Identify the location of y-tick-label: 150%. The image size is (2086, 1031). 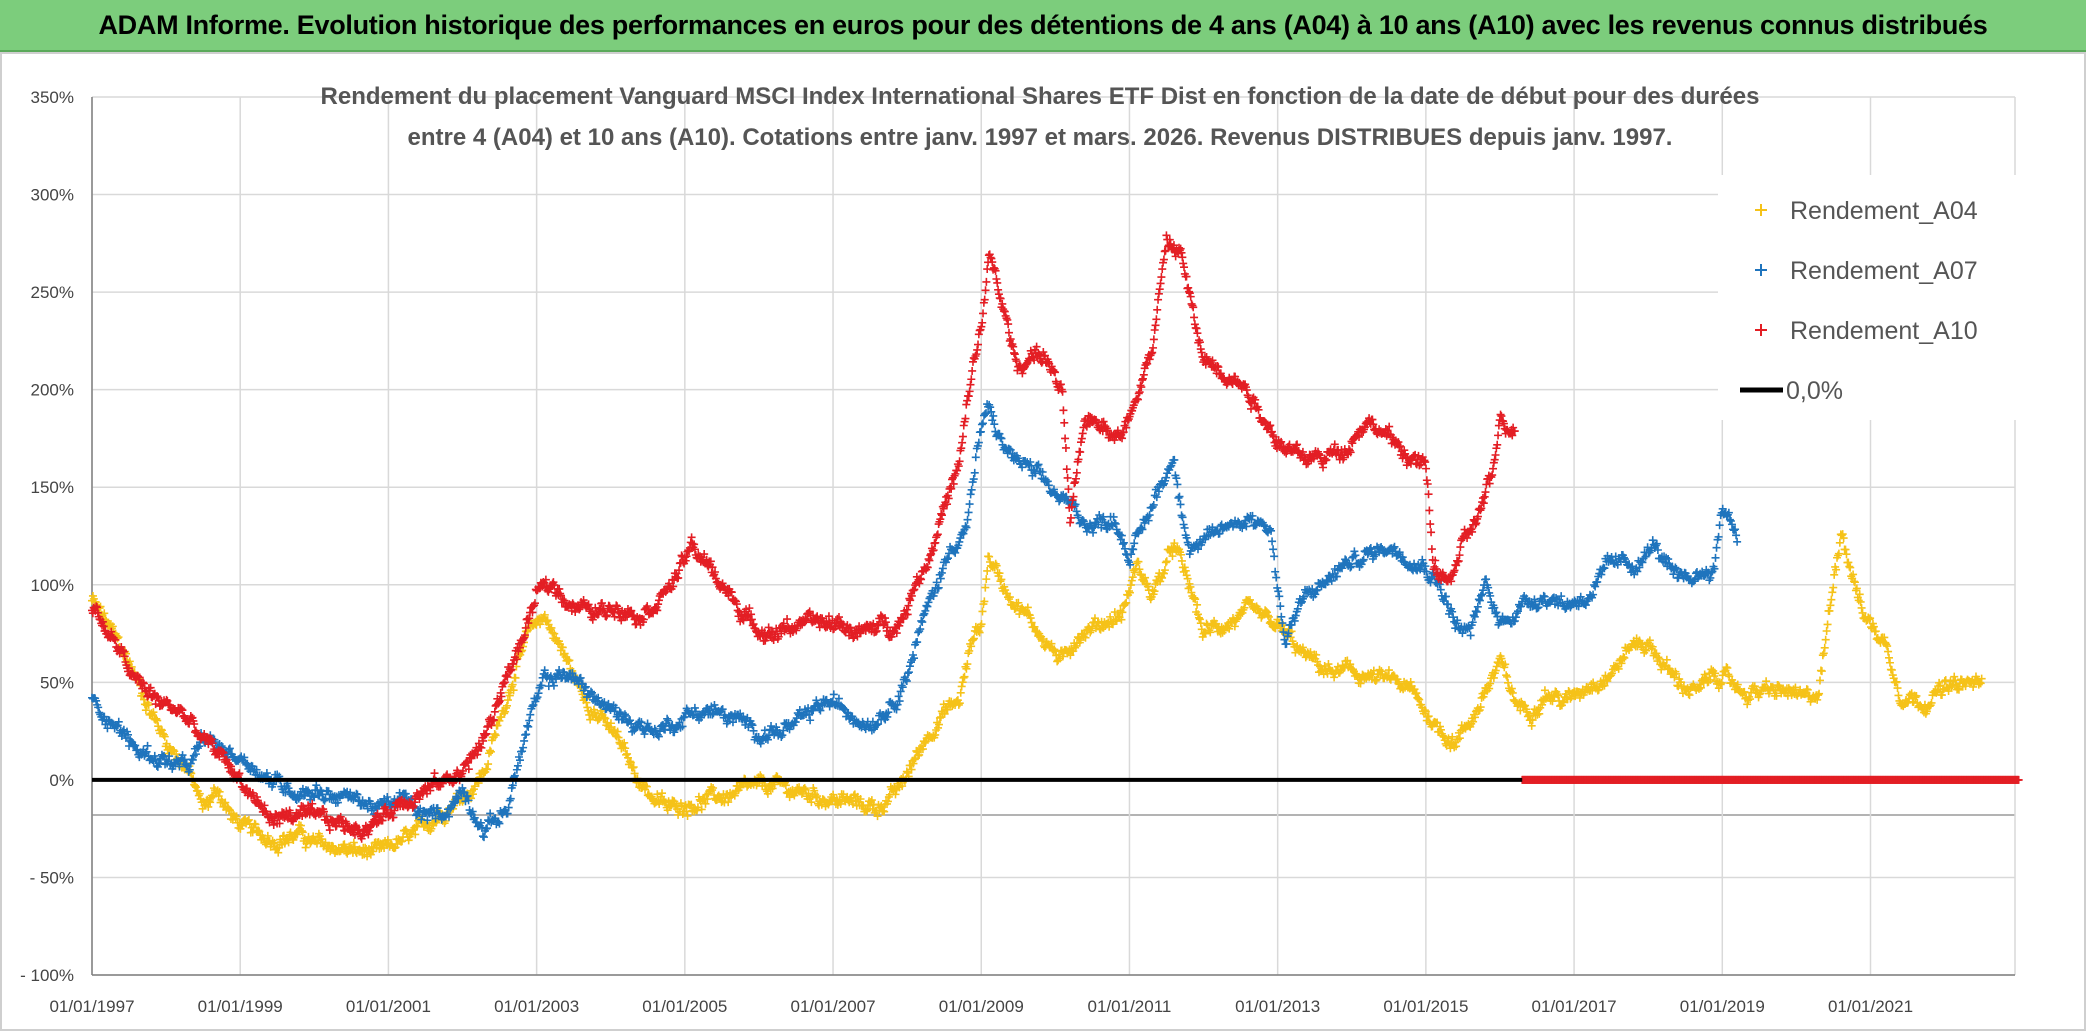
(52, 487).